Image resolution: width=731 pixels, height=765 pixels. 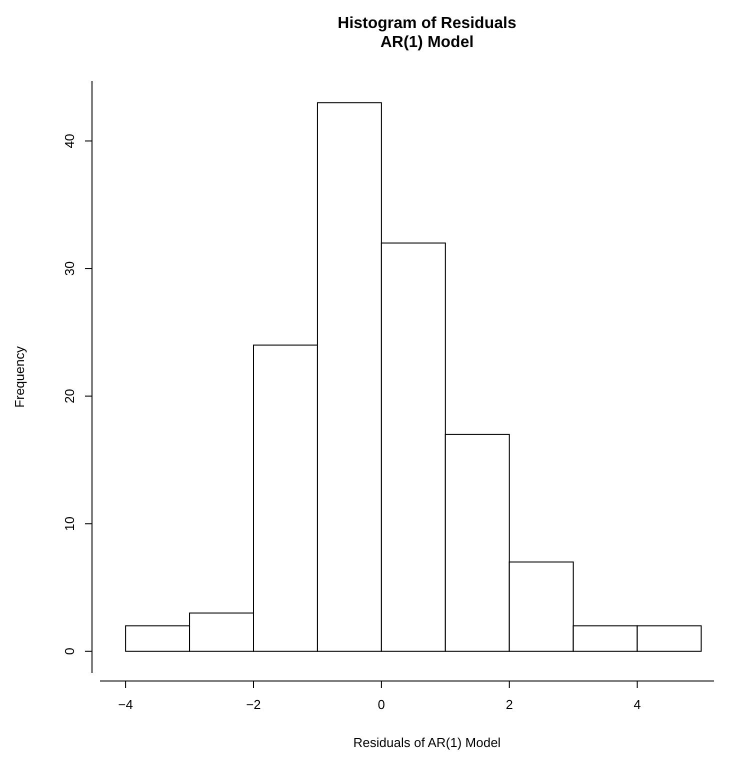 What do you see at coordinates (509, 704) in the screenshot?
I see `x-tick-label: 2` at bounding box center [509, 704].